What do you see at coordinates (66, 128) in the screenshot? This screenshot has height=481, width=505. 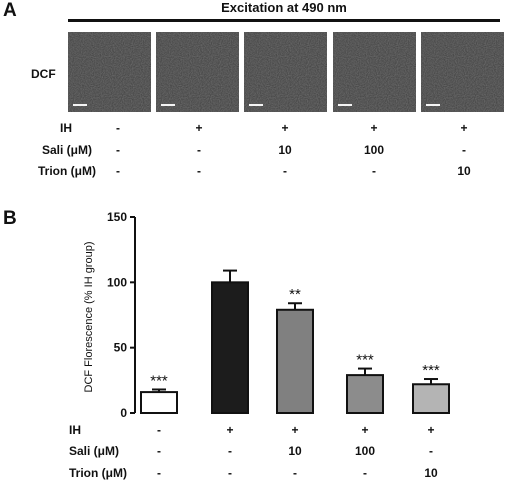 I see `panel-a-row-label: IH` at bounding box center [66, 128].